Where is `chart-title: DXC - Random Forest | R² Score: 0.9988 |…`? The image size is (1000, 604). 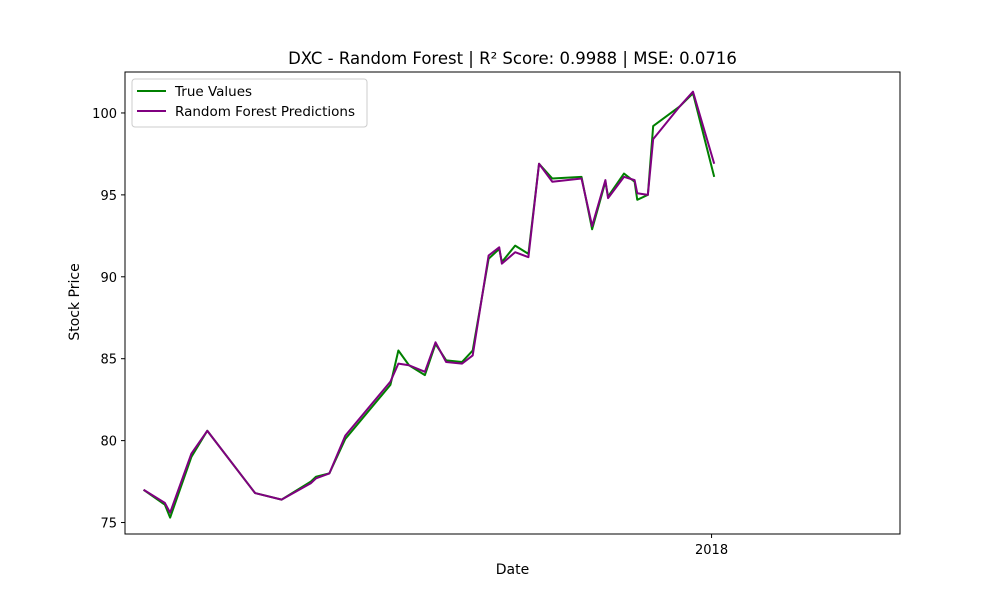 chart-title: DXC - Random Forest | R² Score: 0.9988 |… is located at coordinates (512, 58).